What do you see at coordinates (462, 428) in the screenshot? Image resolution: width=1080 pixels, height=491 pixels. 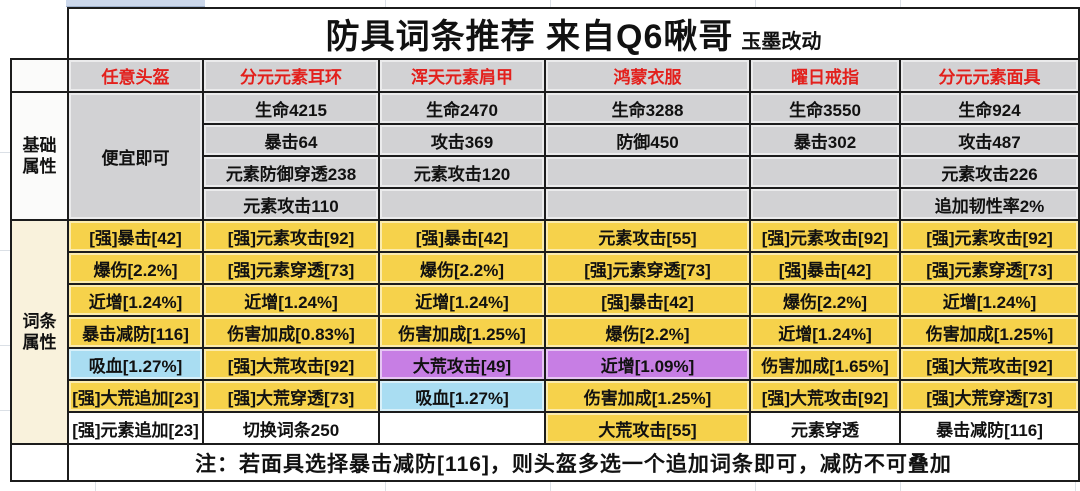 I see `affix-cell` at bounding box center [462, 428].